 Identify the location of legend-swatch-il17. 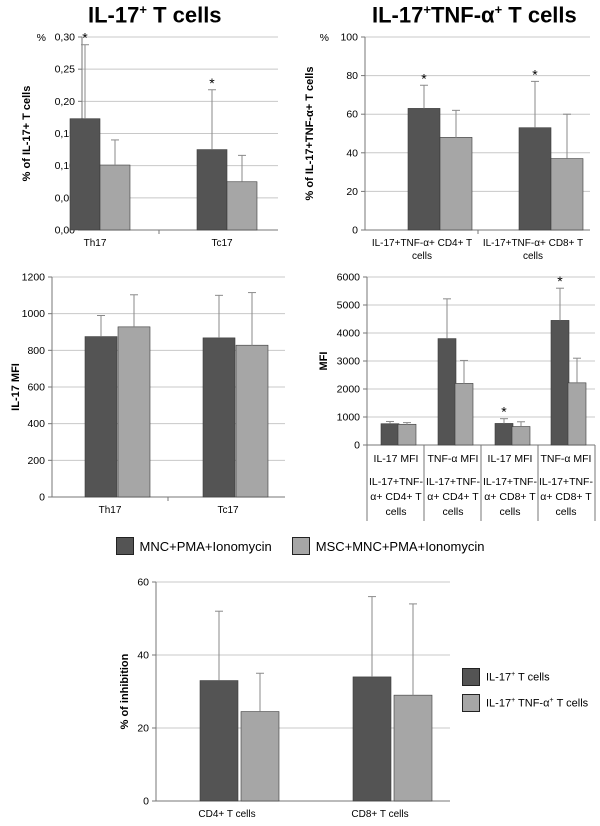
(471, 677).